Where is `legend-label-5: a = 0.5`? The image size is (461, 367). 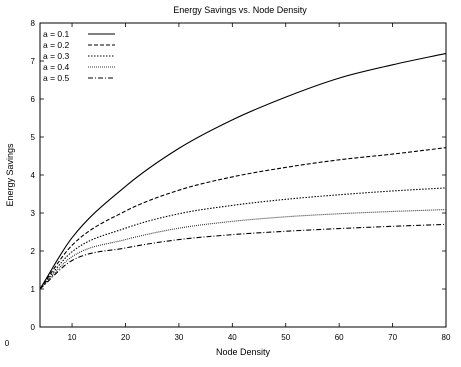
legend-label-5: a = 0.5 is located at coordinates (56, 78).